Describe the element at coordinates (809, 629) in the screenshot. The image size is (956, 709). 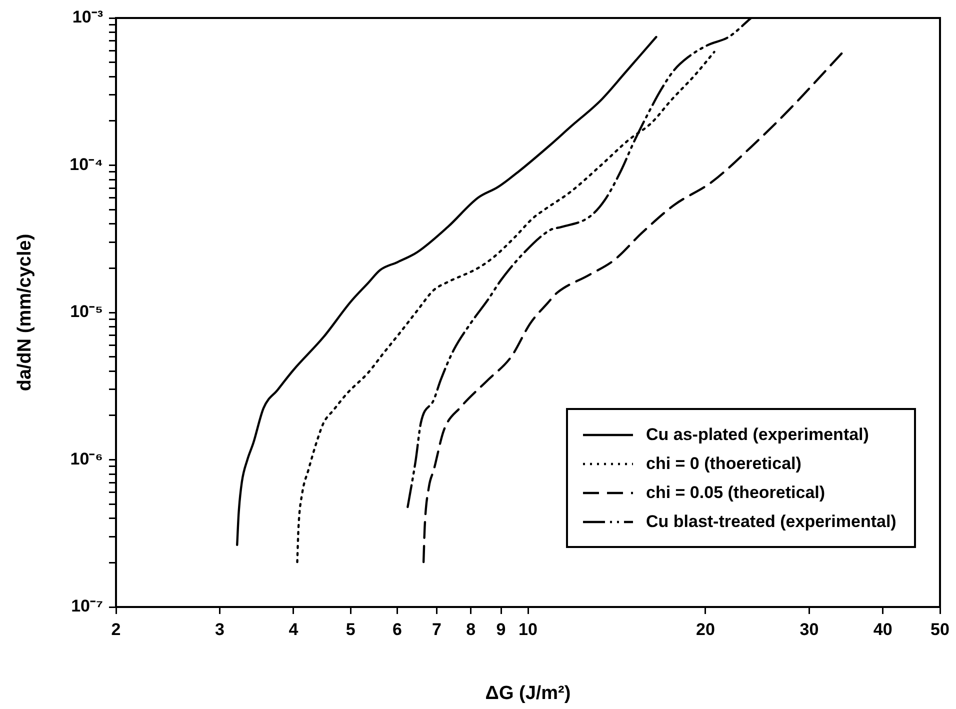
I see `x-tick-label: 30` at that location.